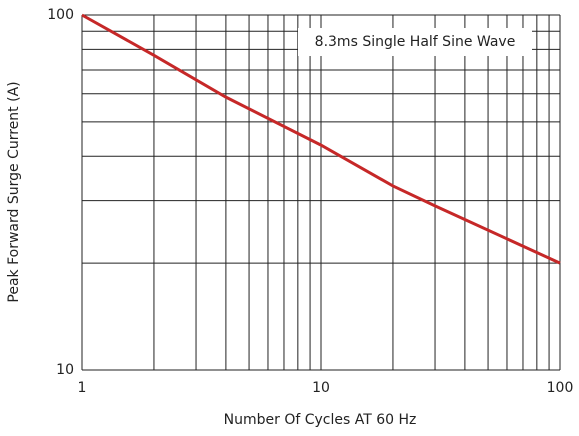 The image size is (579, 436). Describe the element at coordinates (60, 15) in the screenshot. I see `y-tick-label: 100` at that location.